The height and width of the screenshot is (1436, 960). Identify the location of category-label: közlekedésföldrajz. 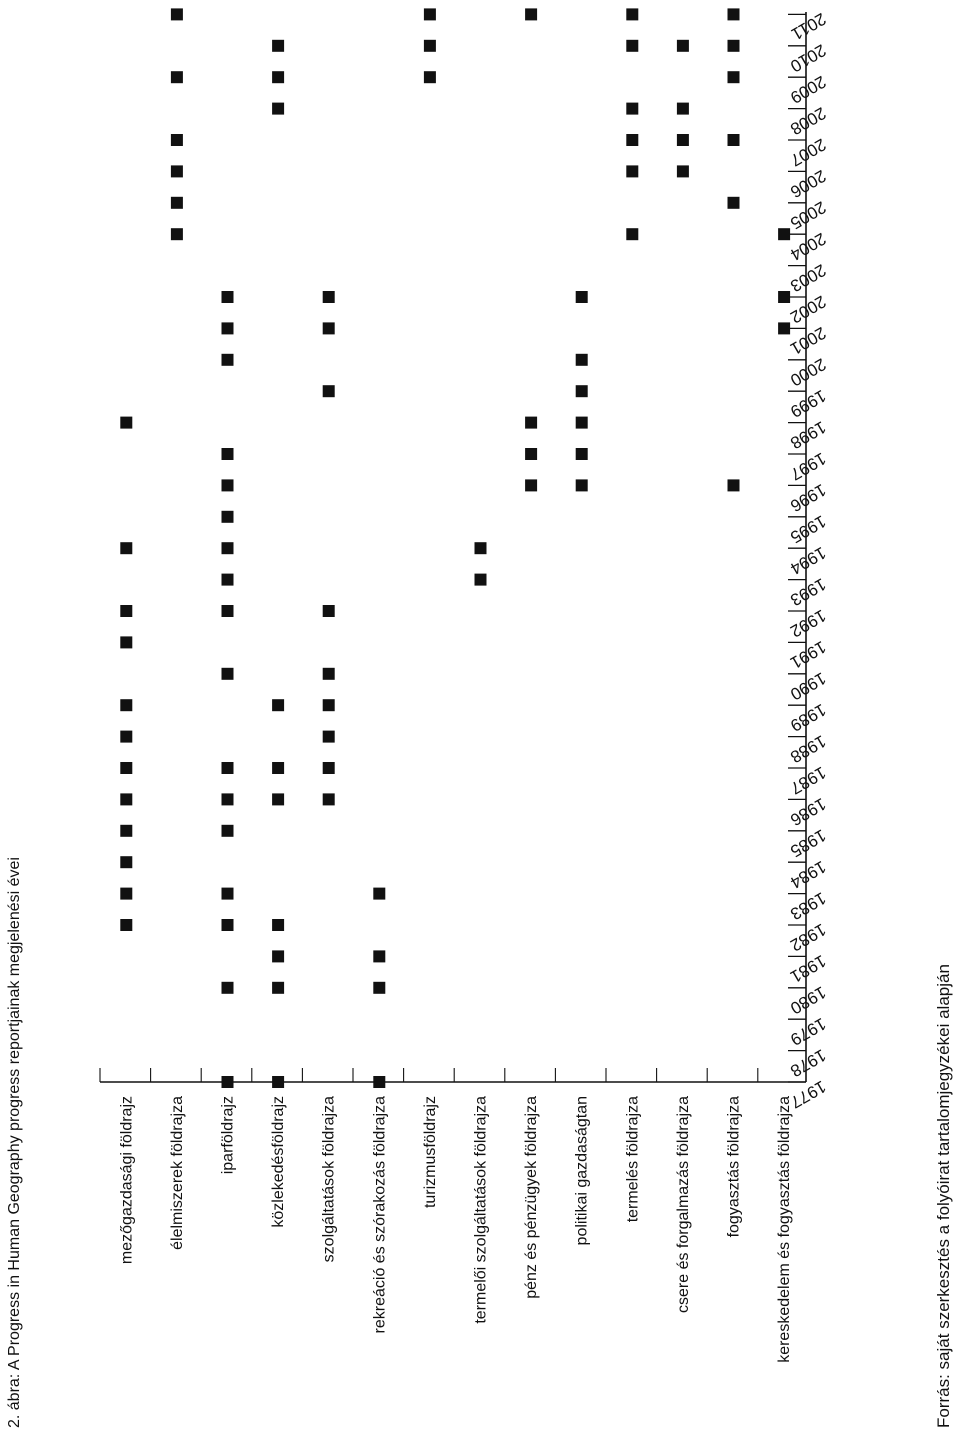
(278, 1162).